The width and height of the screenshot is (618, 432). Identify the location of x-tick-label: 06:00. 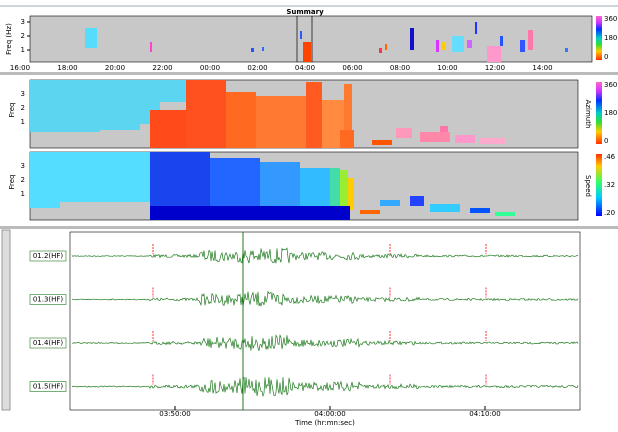
(352, 68).